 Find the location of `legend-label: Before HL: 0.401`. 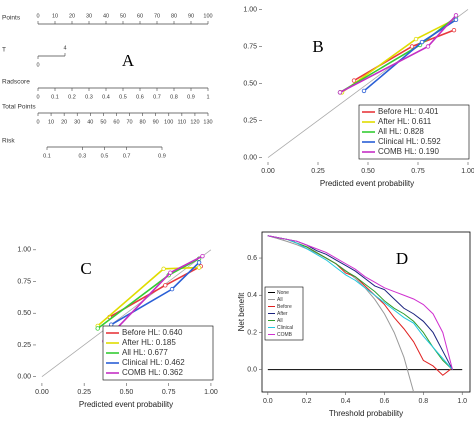

legend-label: Before HL: 0.401 is located at coordinates (408, 111).